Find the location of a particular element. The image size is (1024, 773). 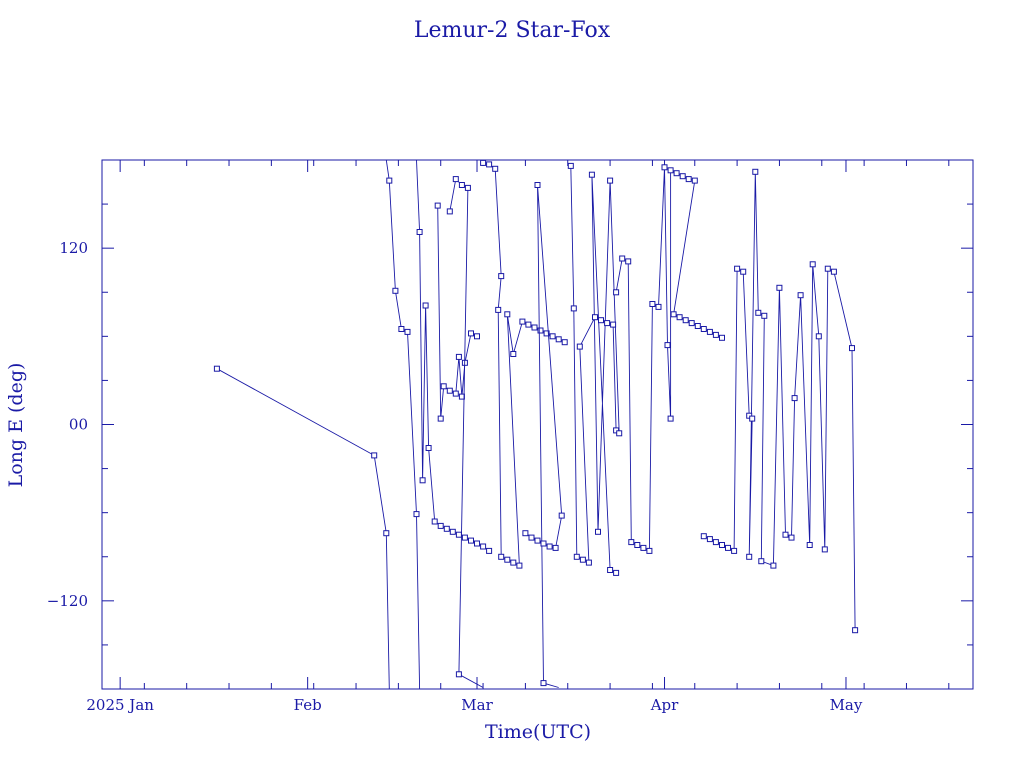

chart-title: Lemur-2 Star-Fox is located at coordinates (512, 30).